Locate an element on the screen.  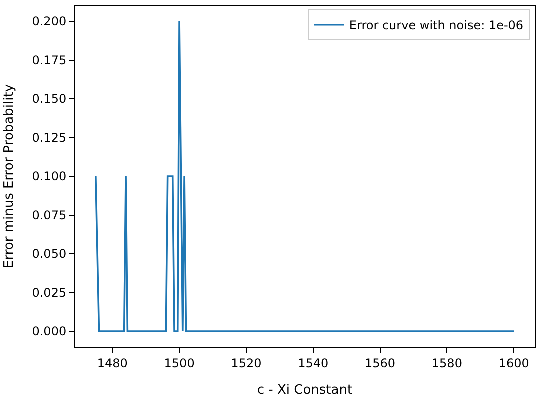
x-tick-label: 1500 is located at coordinates (179, 363).